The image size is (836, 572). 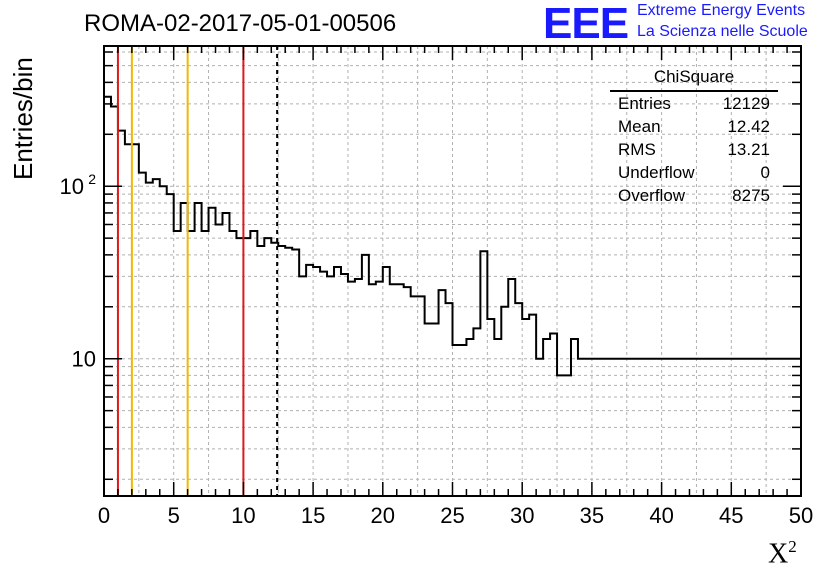 I want to click on stats-row-rms: RMS 13.21, so click(x=694, y=149).